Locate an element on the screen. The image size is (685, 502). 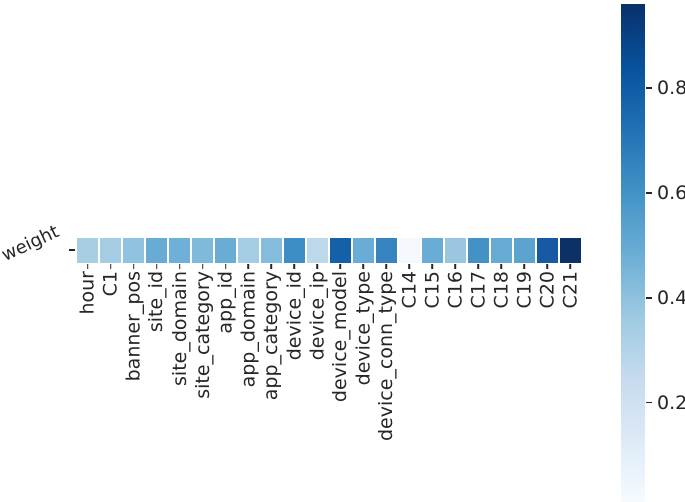
heatmap-column: site_id is located at coordinates (156, 285).